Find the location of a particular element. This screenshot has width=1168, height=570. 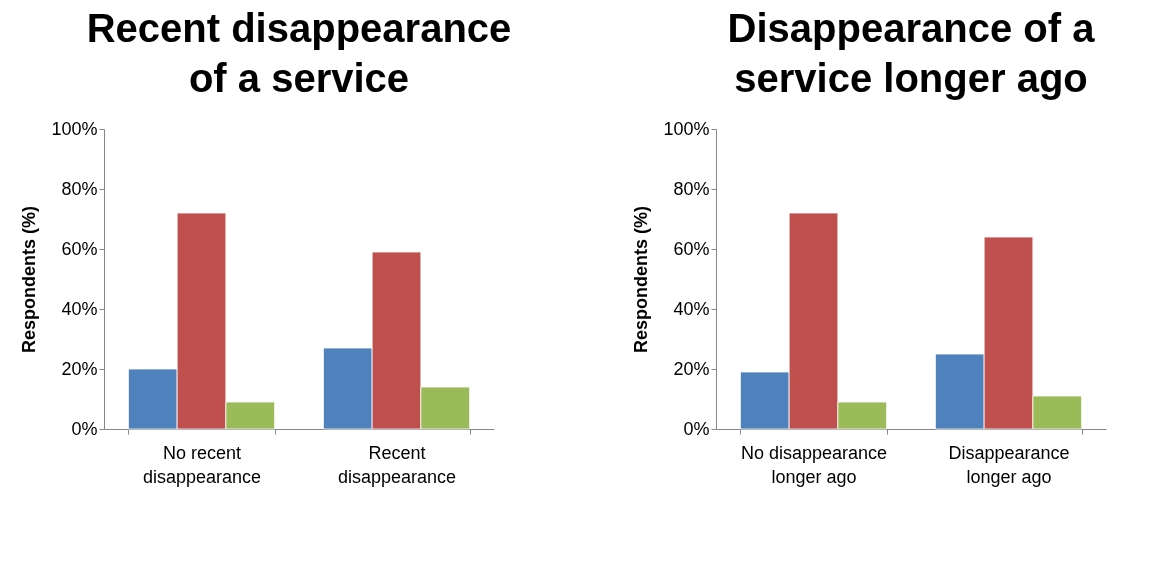

chart-title: Recent disappearance of a service is located at coordinates (299, 53).